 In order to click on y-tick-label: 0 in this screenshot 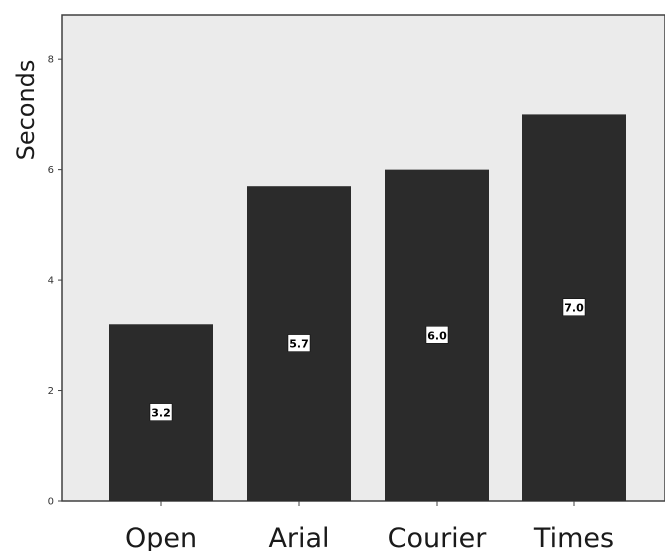, I will do `click(51, 502)`.